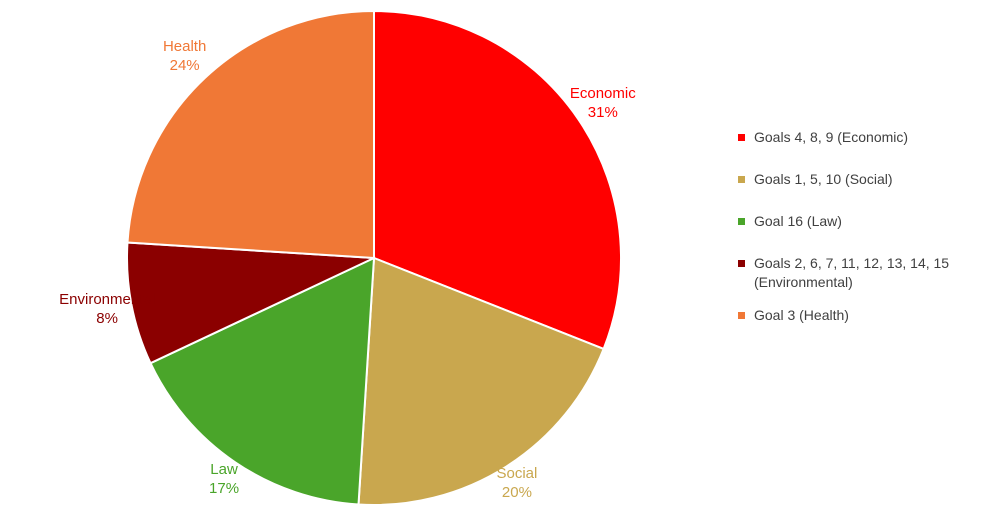 The height and width of the screenshot is (521, 982). I want to click on legend-label: Goal 16 (Law), so click(798, 221).